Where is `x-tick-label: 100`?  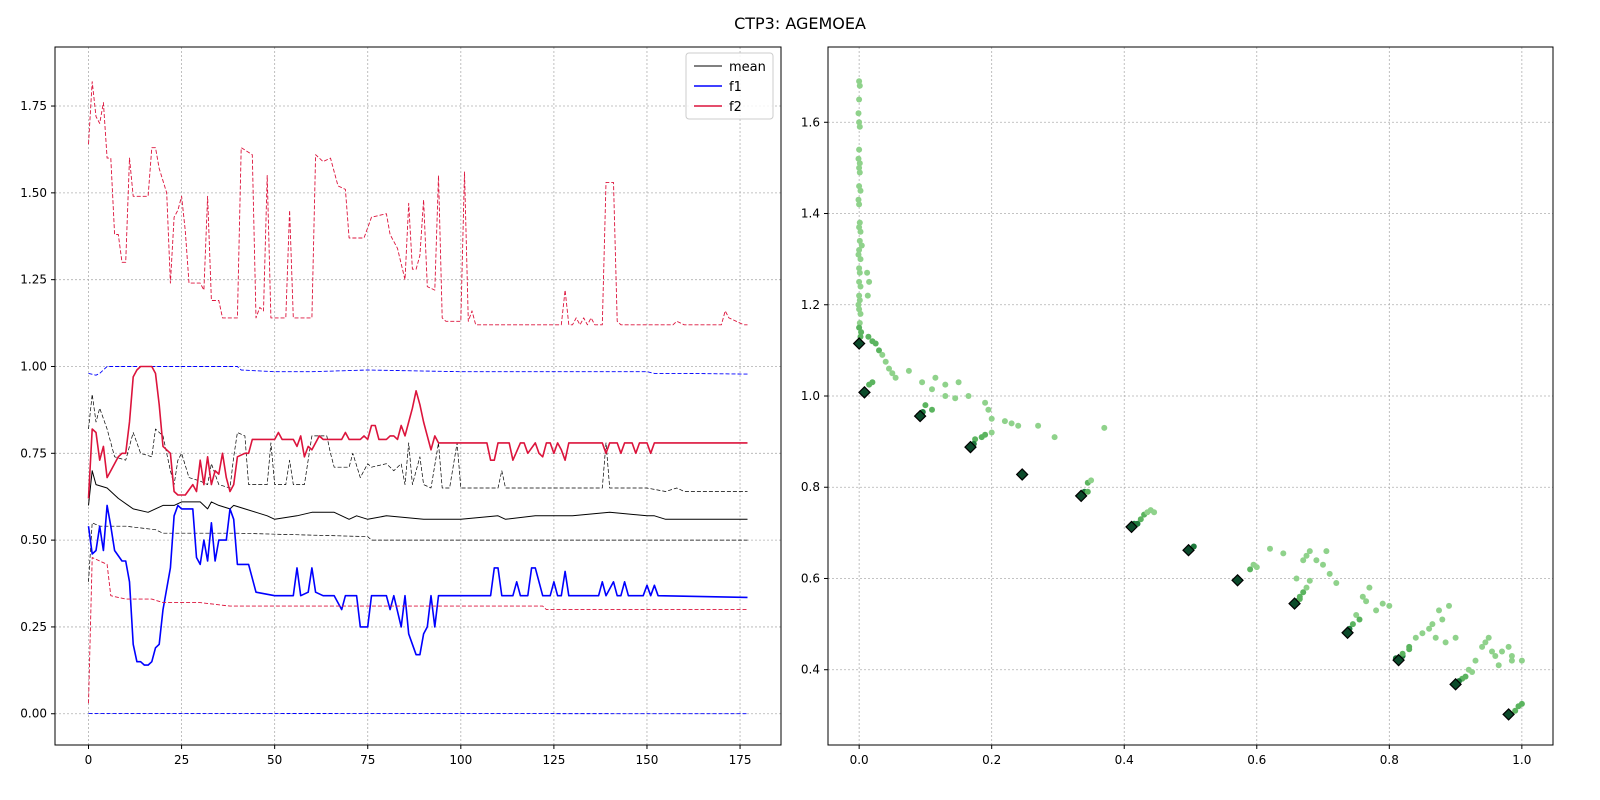 x-tick-label: 100 is located at coordinates (460, 760).